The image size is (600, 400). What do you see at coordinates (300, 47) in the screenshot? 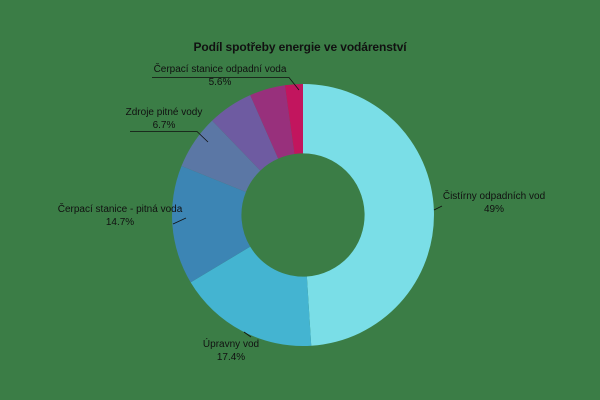
I see `chart-title: Podíl spotřeby energie ve vodárenství` at bounding box center [300, 47].